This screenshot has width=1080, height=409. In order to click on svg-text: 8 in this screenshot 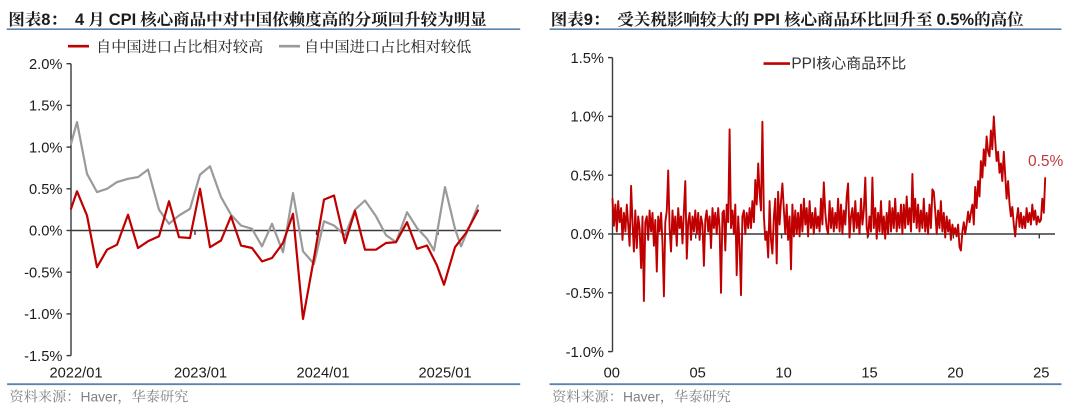, I will do `click(45, 20)`.